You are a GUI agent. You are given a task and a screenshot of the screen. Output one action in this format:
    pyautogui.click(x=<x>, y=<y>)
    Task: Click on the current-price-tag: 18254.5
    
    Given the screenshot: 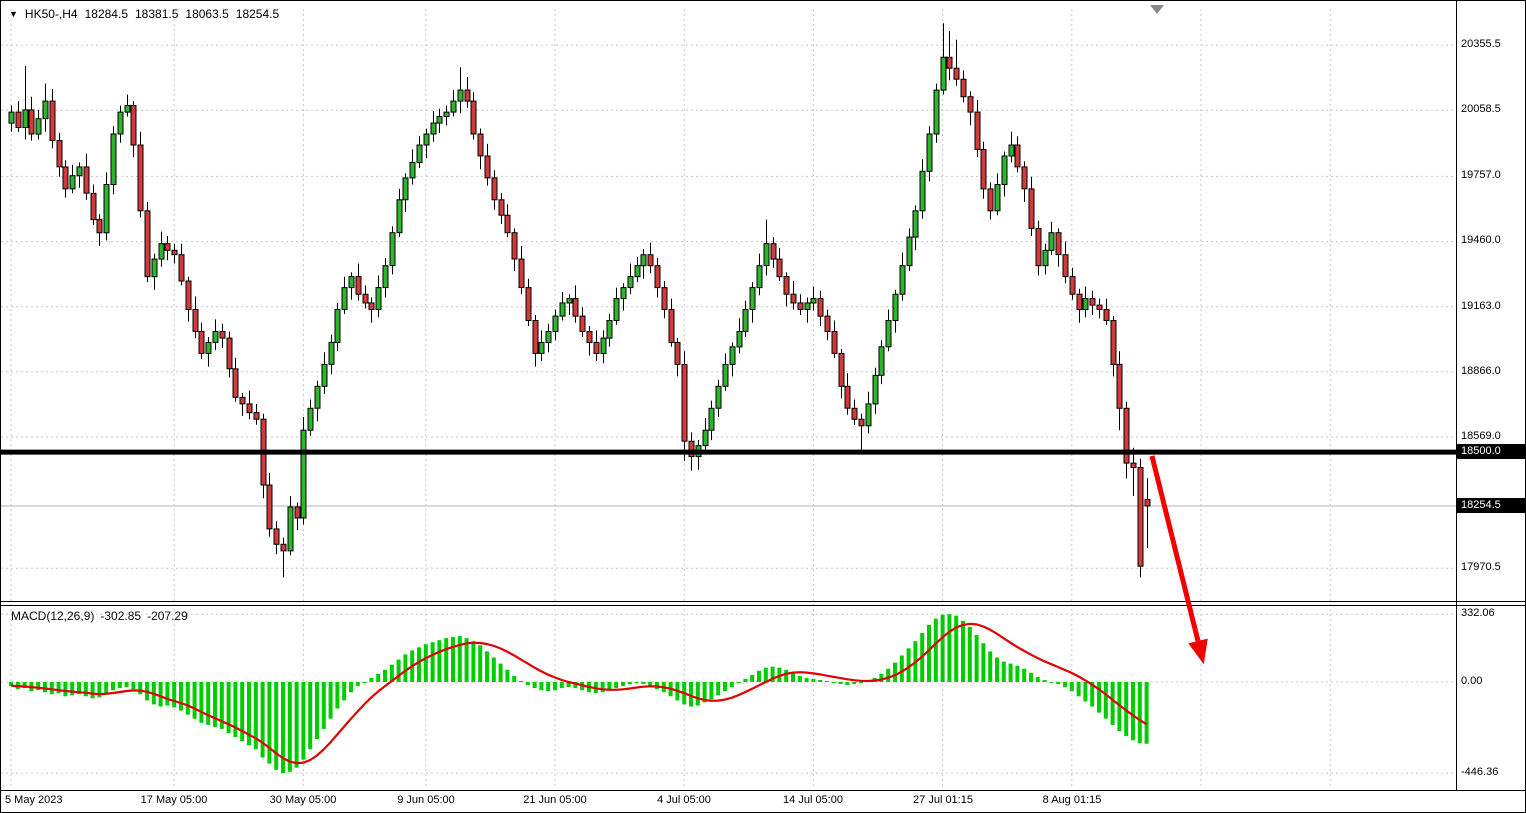 What is the action you would take?
    pyautogui.click(x=1491, y=505)
    